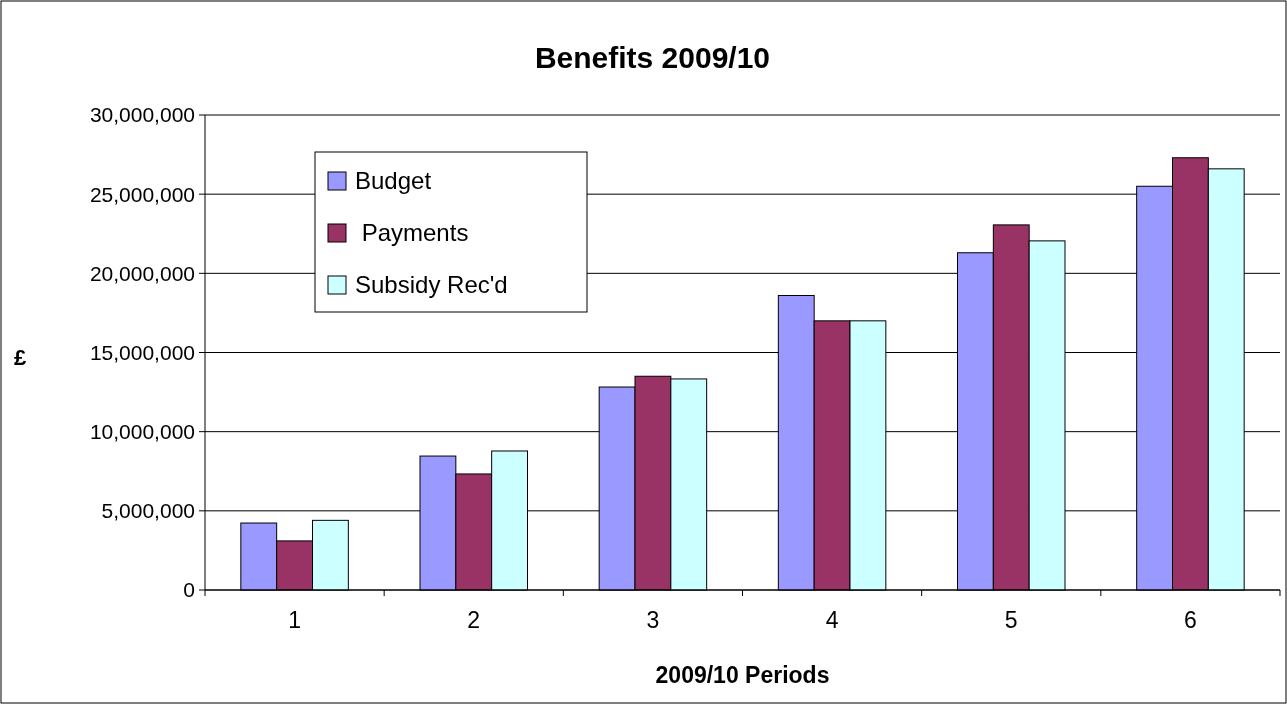 The height and width of the screenshot is (704, 1287). What do you see at coordinates (652, 57) in the screenshot?
I see `chart-title: Benefits 2009/10` at bounding box center [652, 57].